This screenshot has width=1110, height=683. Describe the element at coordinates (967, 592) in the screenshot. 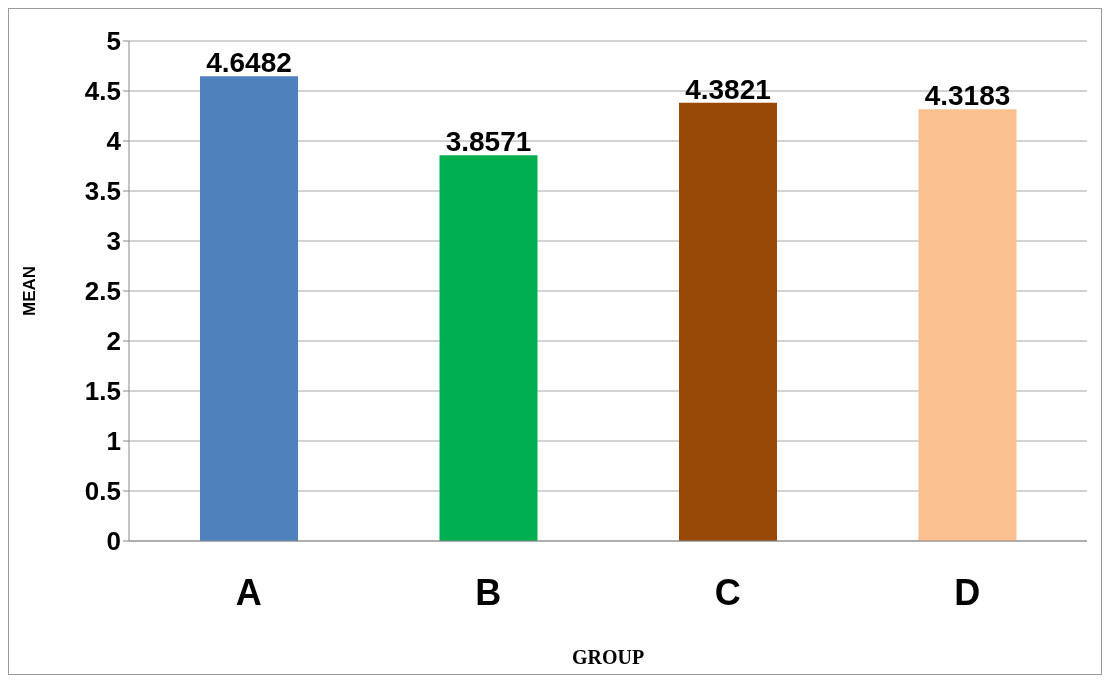

I see `x-tick-label: D` at that location.